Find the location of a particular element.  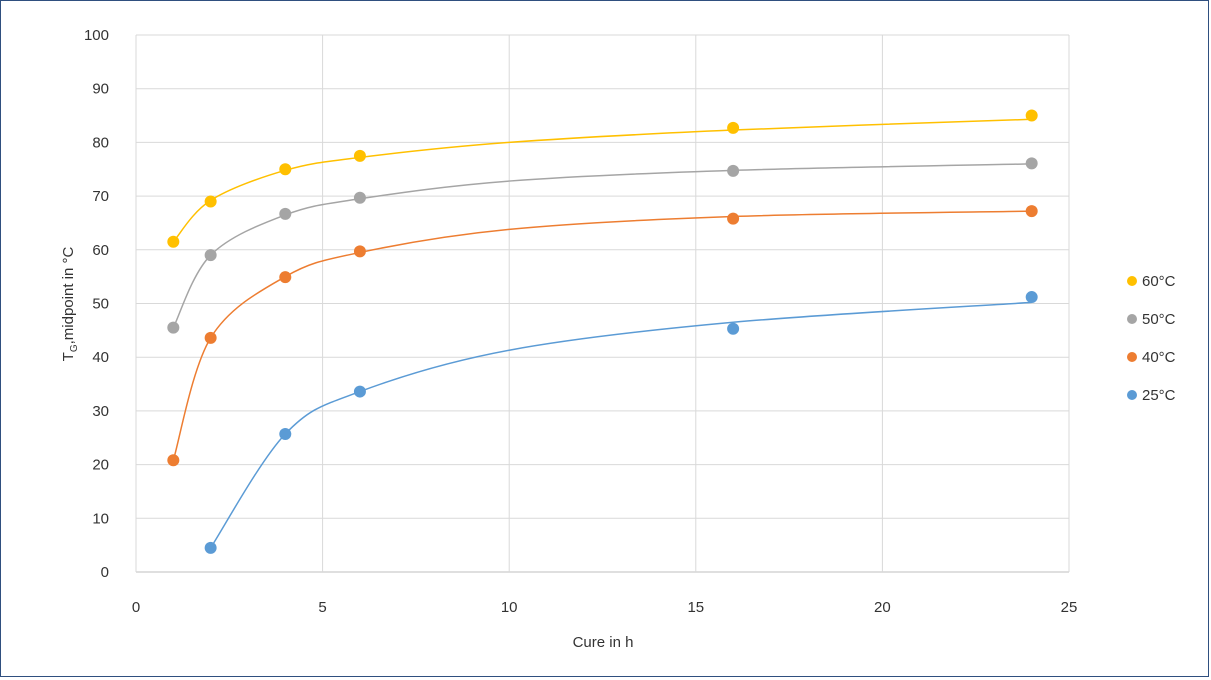

y-axis-ticks: 0 10 20 30 40 50 60 70 80 90 100 is located at coordinates (96, 304).